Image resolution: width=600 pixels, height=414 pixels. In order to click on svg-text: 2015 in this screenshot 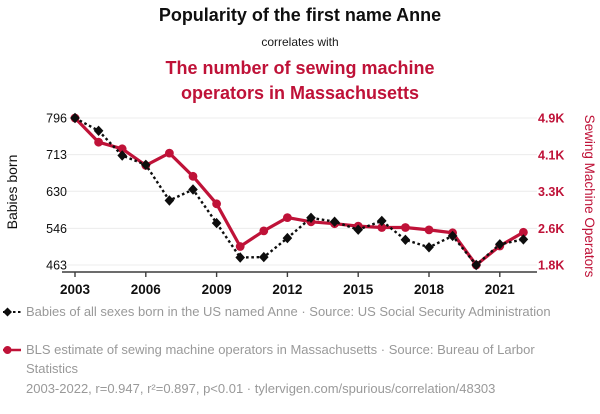, I will do `click(358, 289)`.